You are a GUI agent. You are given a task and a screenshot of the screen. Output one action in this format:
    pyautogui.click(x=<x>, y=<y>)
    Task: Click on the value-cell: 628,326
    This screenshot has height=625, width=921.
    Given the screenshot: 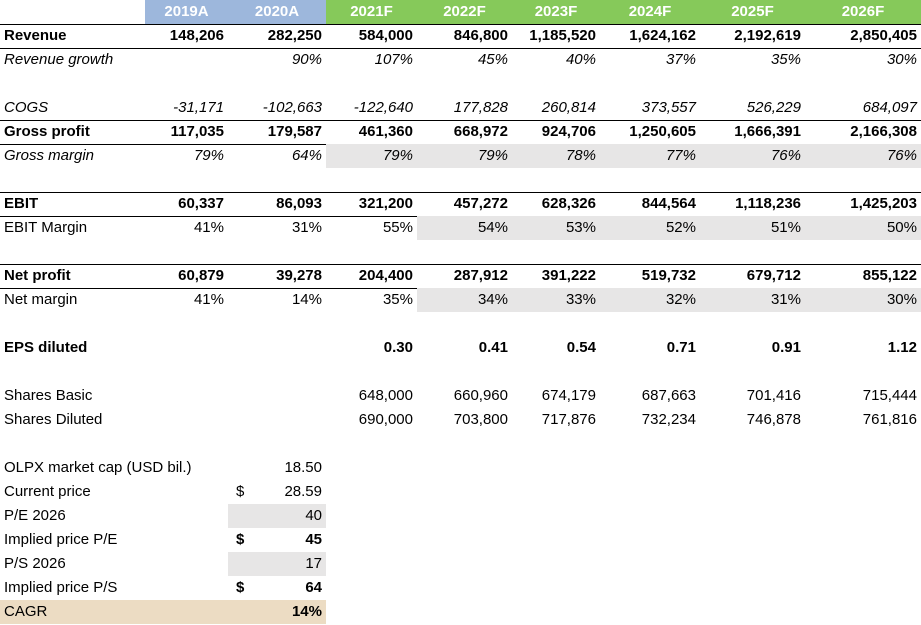 What is the action you would take?
    pyautogui.click(x=568, y=203)
    